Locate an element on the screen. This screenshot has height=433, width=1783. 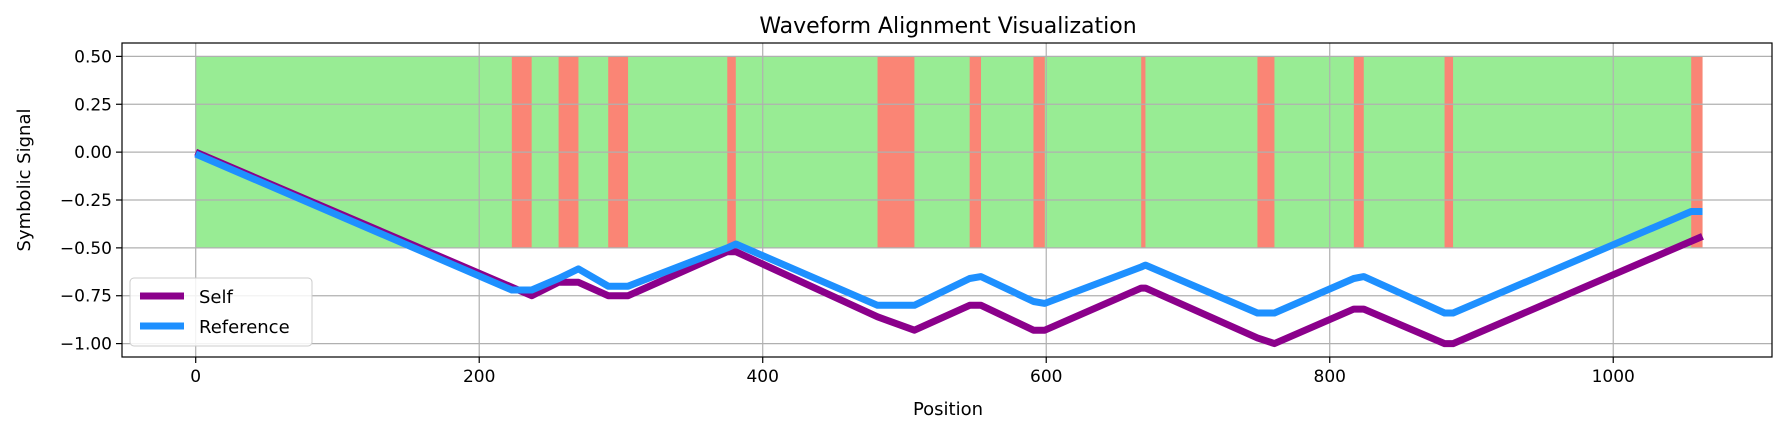
x-tick-label: 800 is located at coordinates (1330, 377).